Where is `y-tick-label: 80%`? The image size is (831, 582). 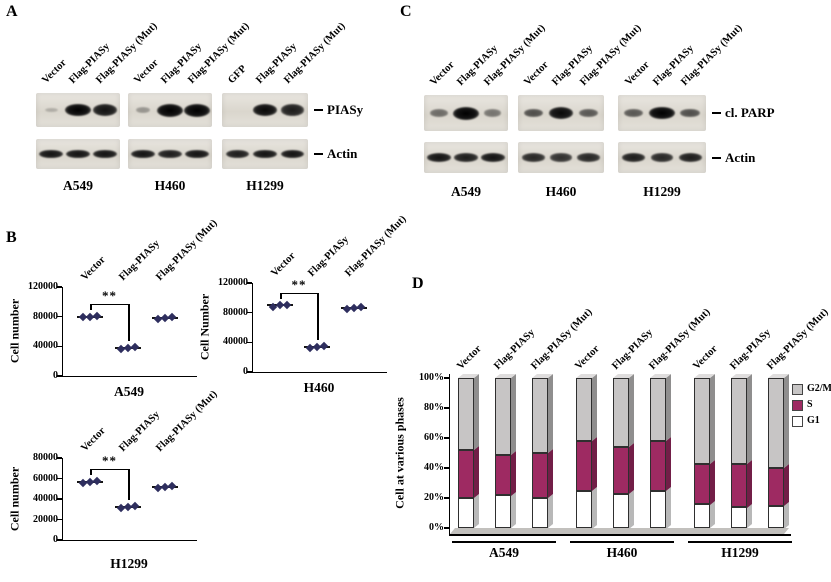
y-tick-label: 80% is located at coordinates (434, 407).